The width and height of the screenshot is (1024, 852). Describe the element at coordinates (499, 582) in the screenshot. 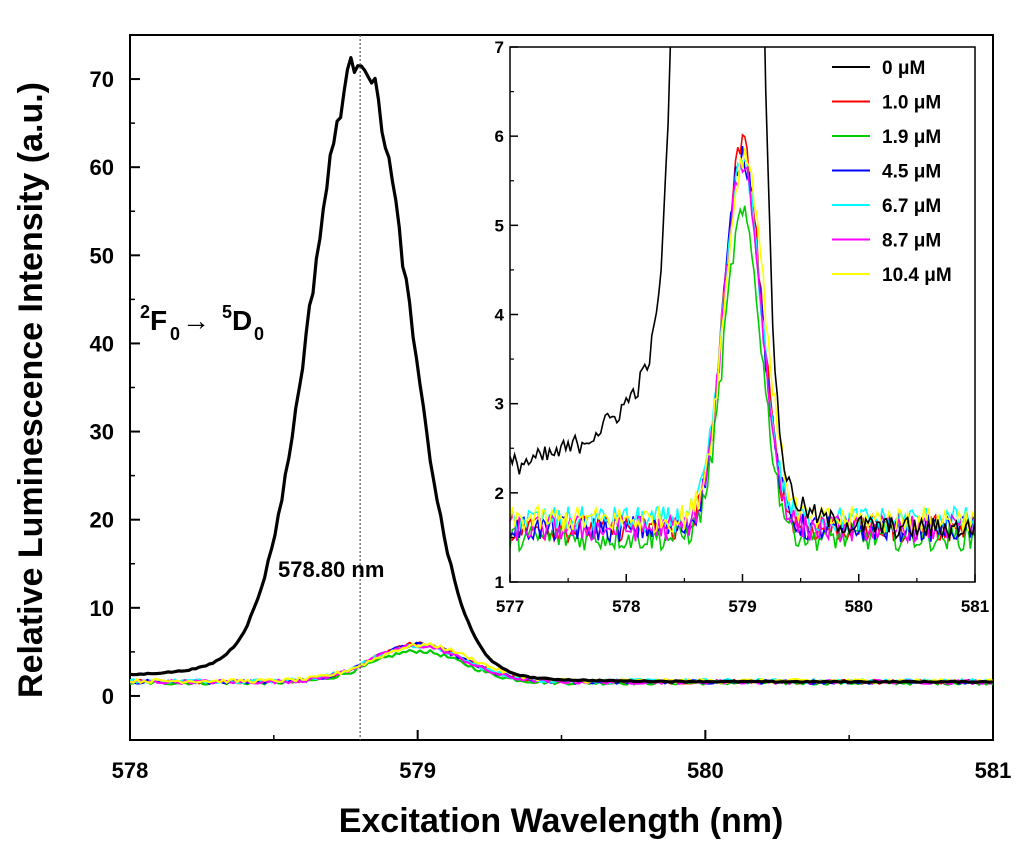

I see `inset-y-tick-label: 1` at that location.